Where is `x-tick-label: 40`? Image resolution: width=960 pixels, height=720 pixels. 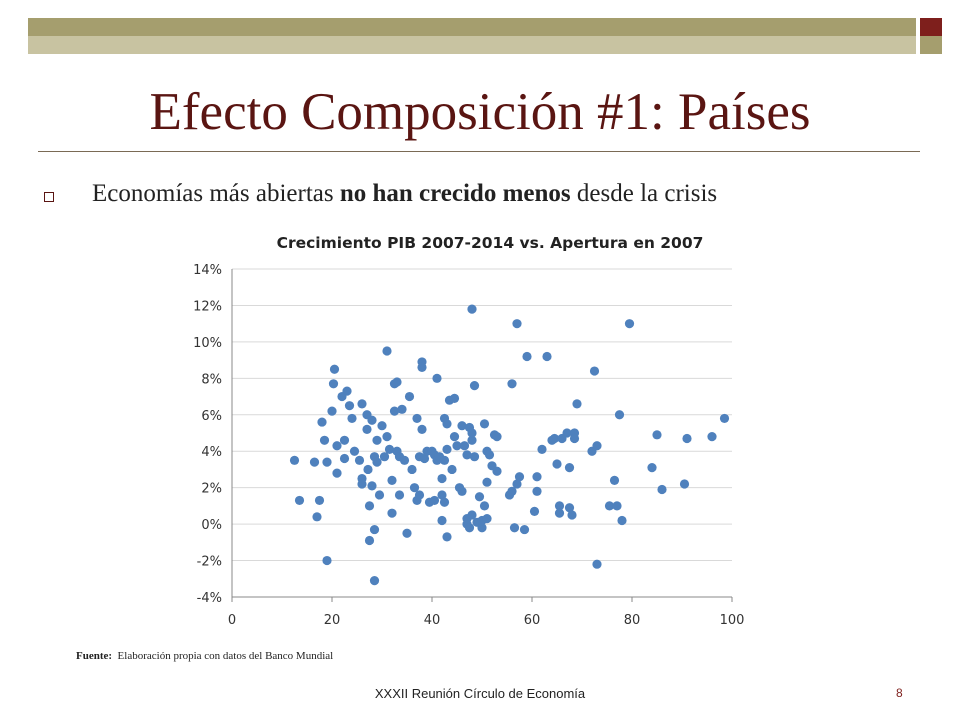
x-tick-label: 40 is located at coordinates (432, 620).